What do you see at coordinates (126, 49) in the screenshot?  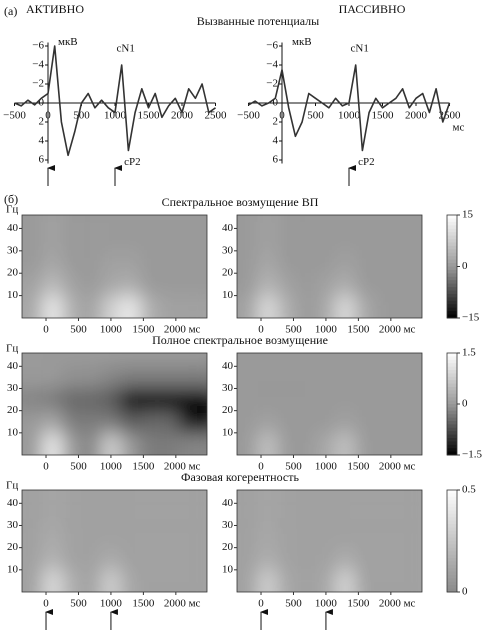 I see `annotation: cN1` at bounding box center [126, 49].